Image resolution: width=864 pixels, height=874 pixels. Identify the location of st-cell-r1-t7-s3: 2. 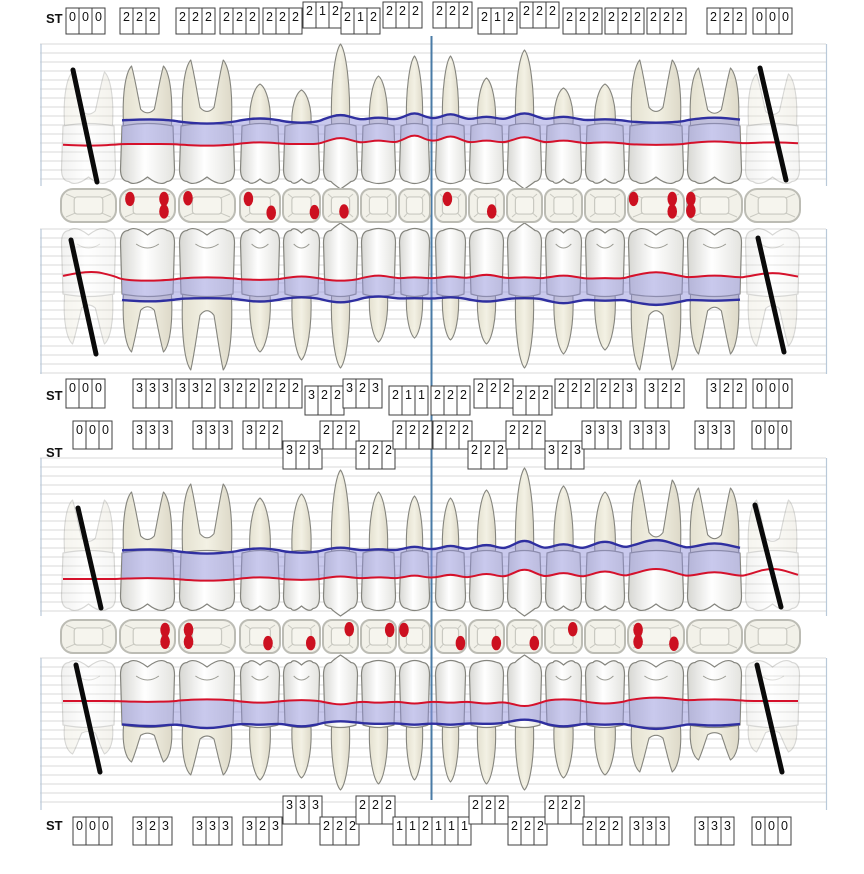
(373, 21).